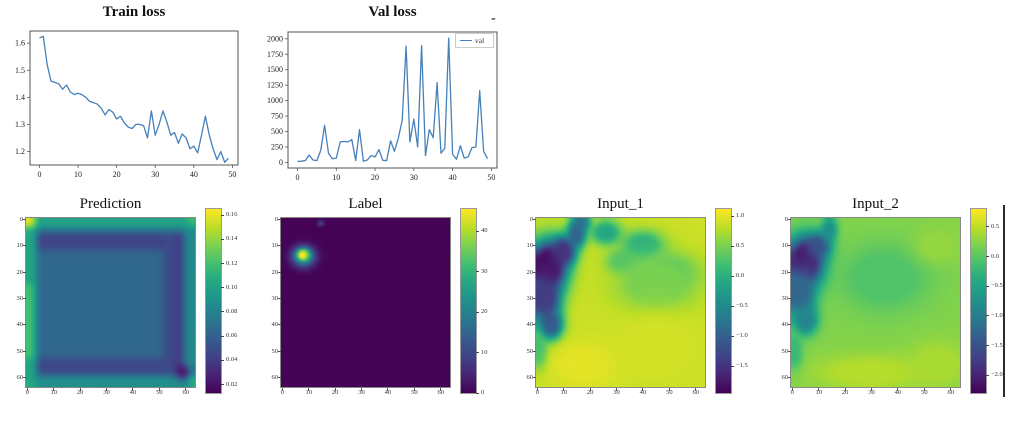 The width and height of the screenshot is (1024, 428). Describe the element at coordinates (275, 38) in the screenshot. I see `y-tick-label: 2000` at that location.